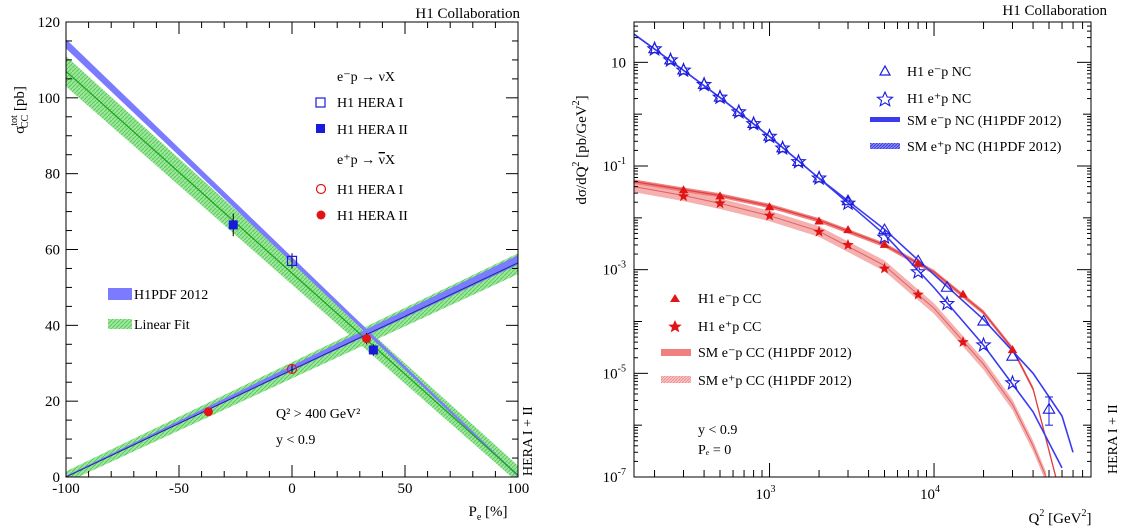  I want to click on em-hera1-point, so click(292, 260).